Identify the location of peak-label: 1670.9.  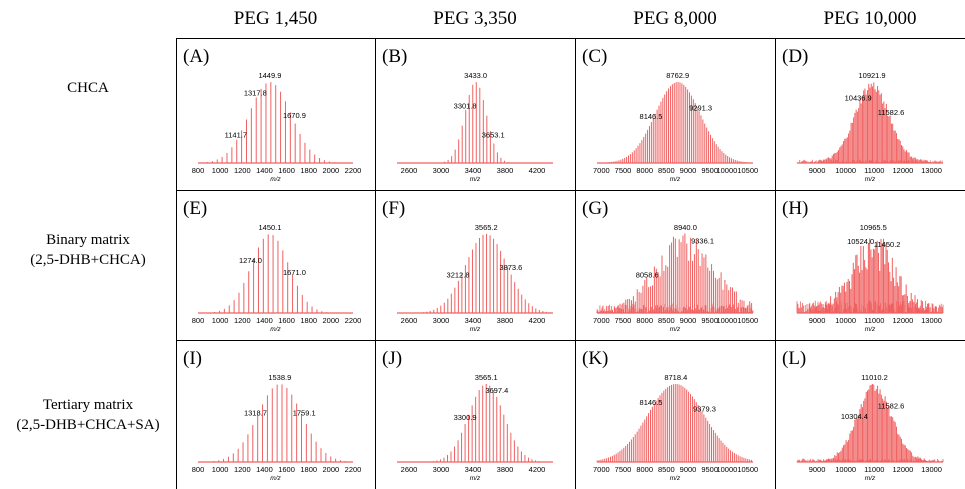
(294, 115).